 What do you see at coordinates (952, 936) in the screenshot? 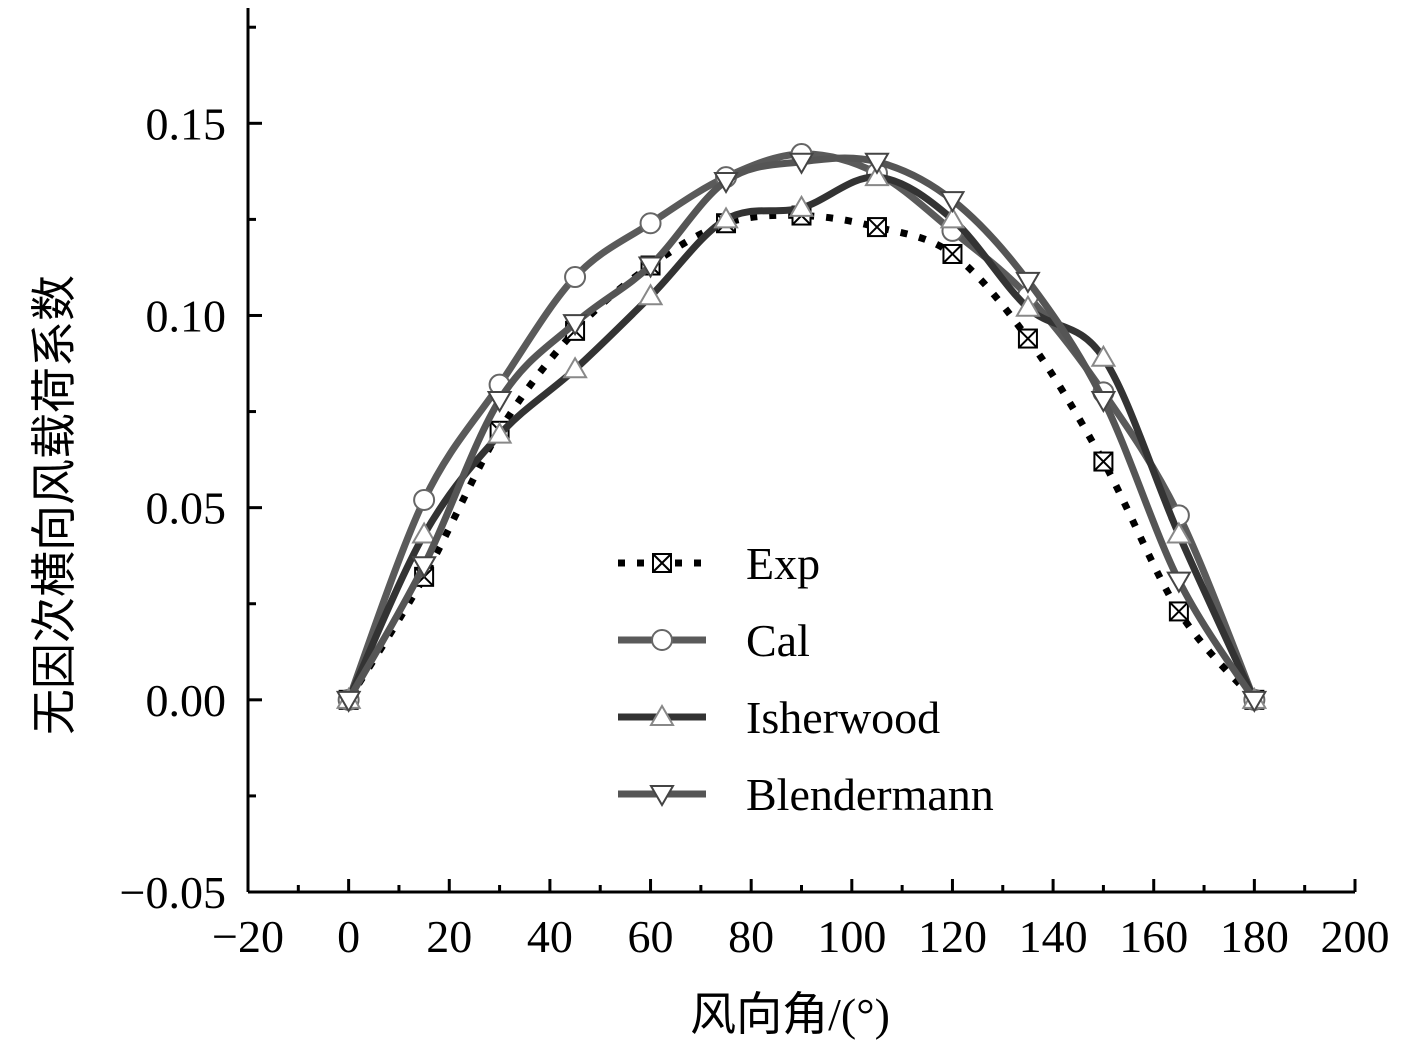
I see `x-tick-label: 120` at bounding box center [952, 936].